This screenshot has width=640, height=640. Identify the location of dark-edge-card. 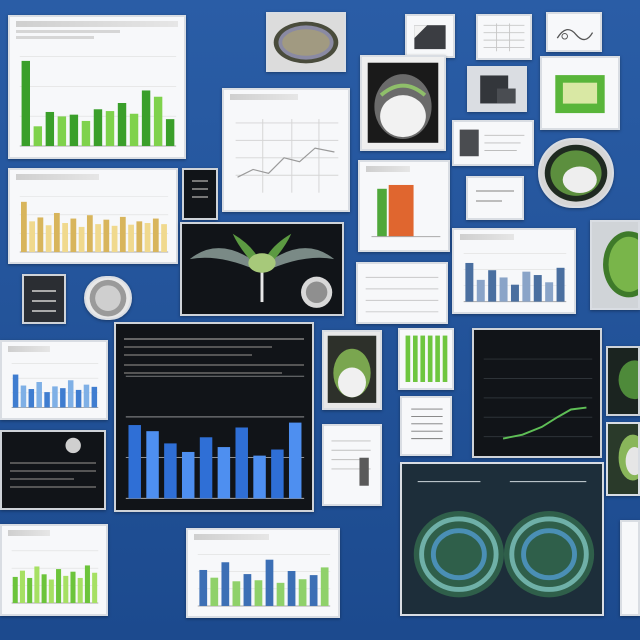
(623, 381).